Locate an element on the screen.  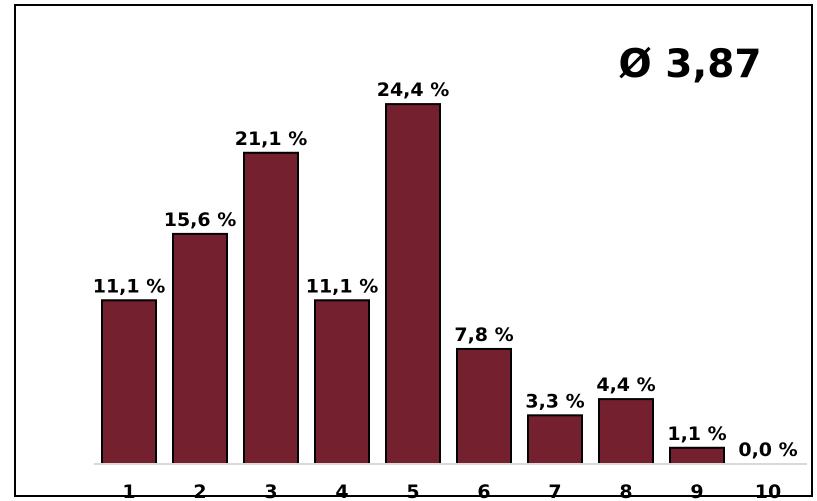
value-label-3: 21,1 % is located at coordinates (271, 139).